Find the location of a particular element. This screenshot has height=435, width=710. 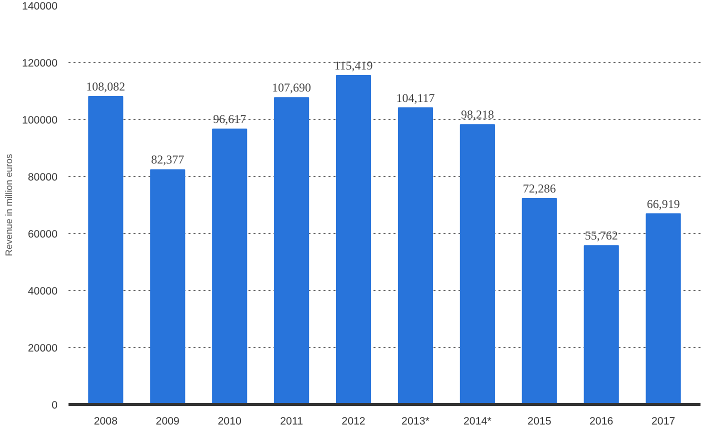

y-tick-label: 20000 is located at coordinates (43, 348).